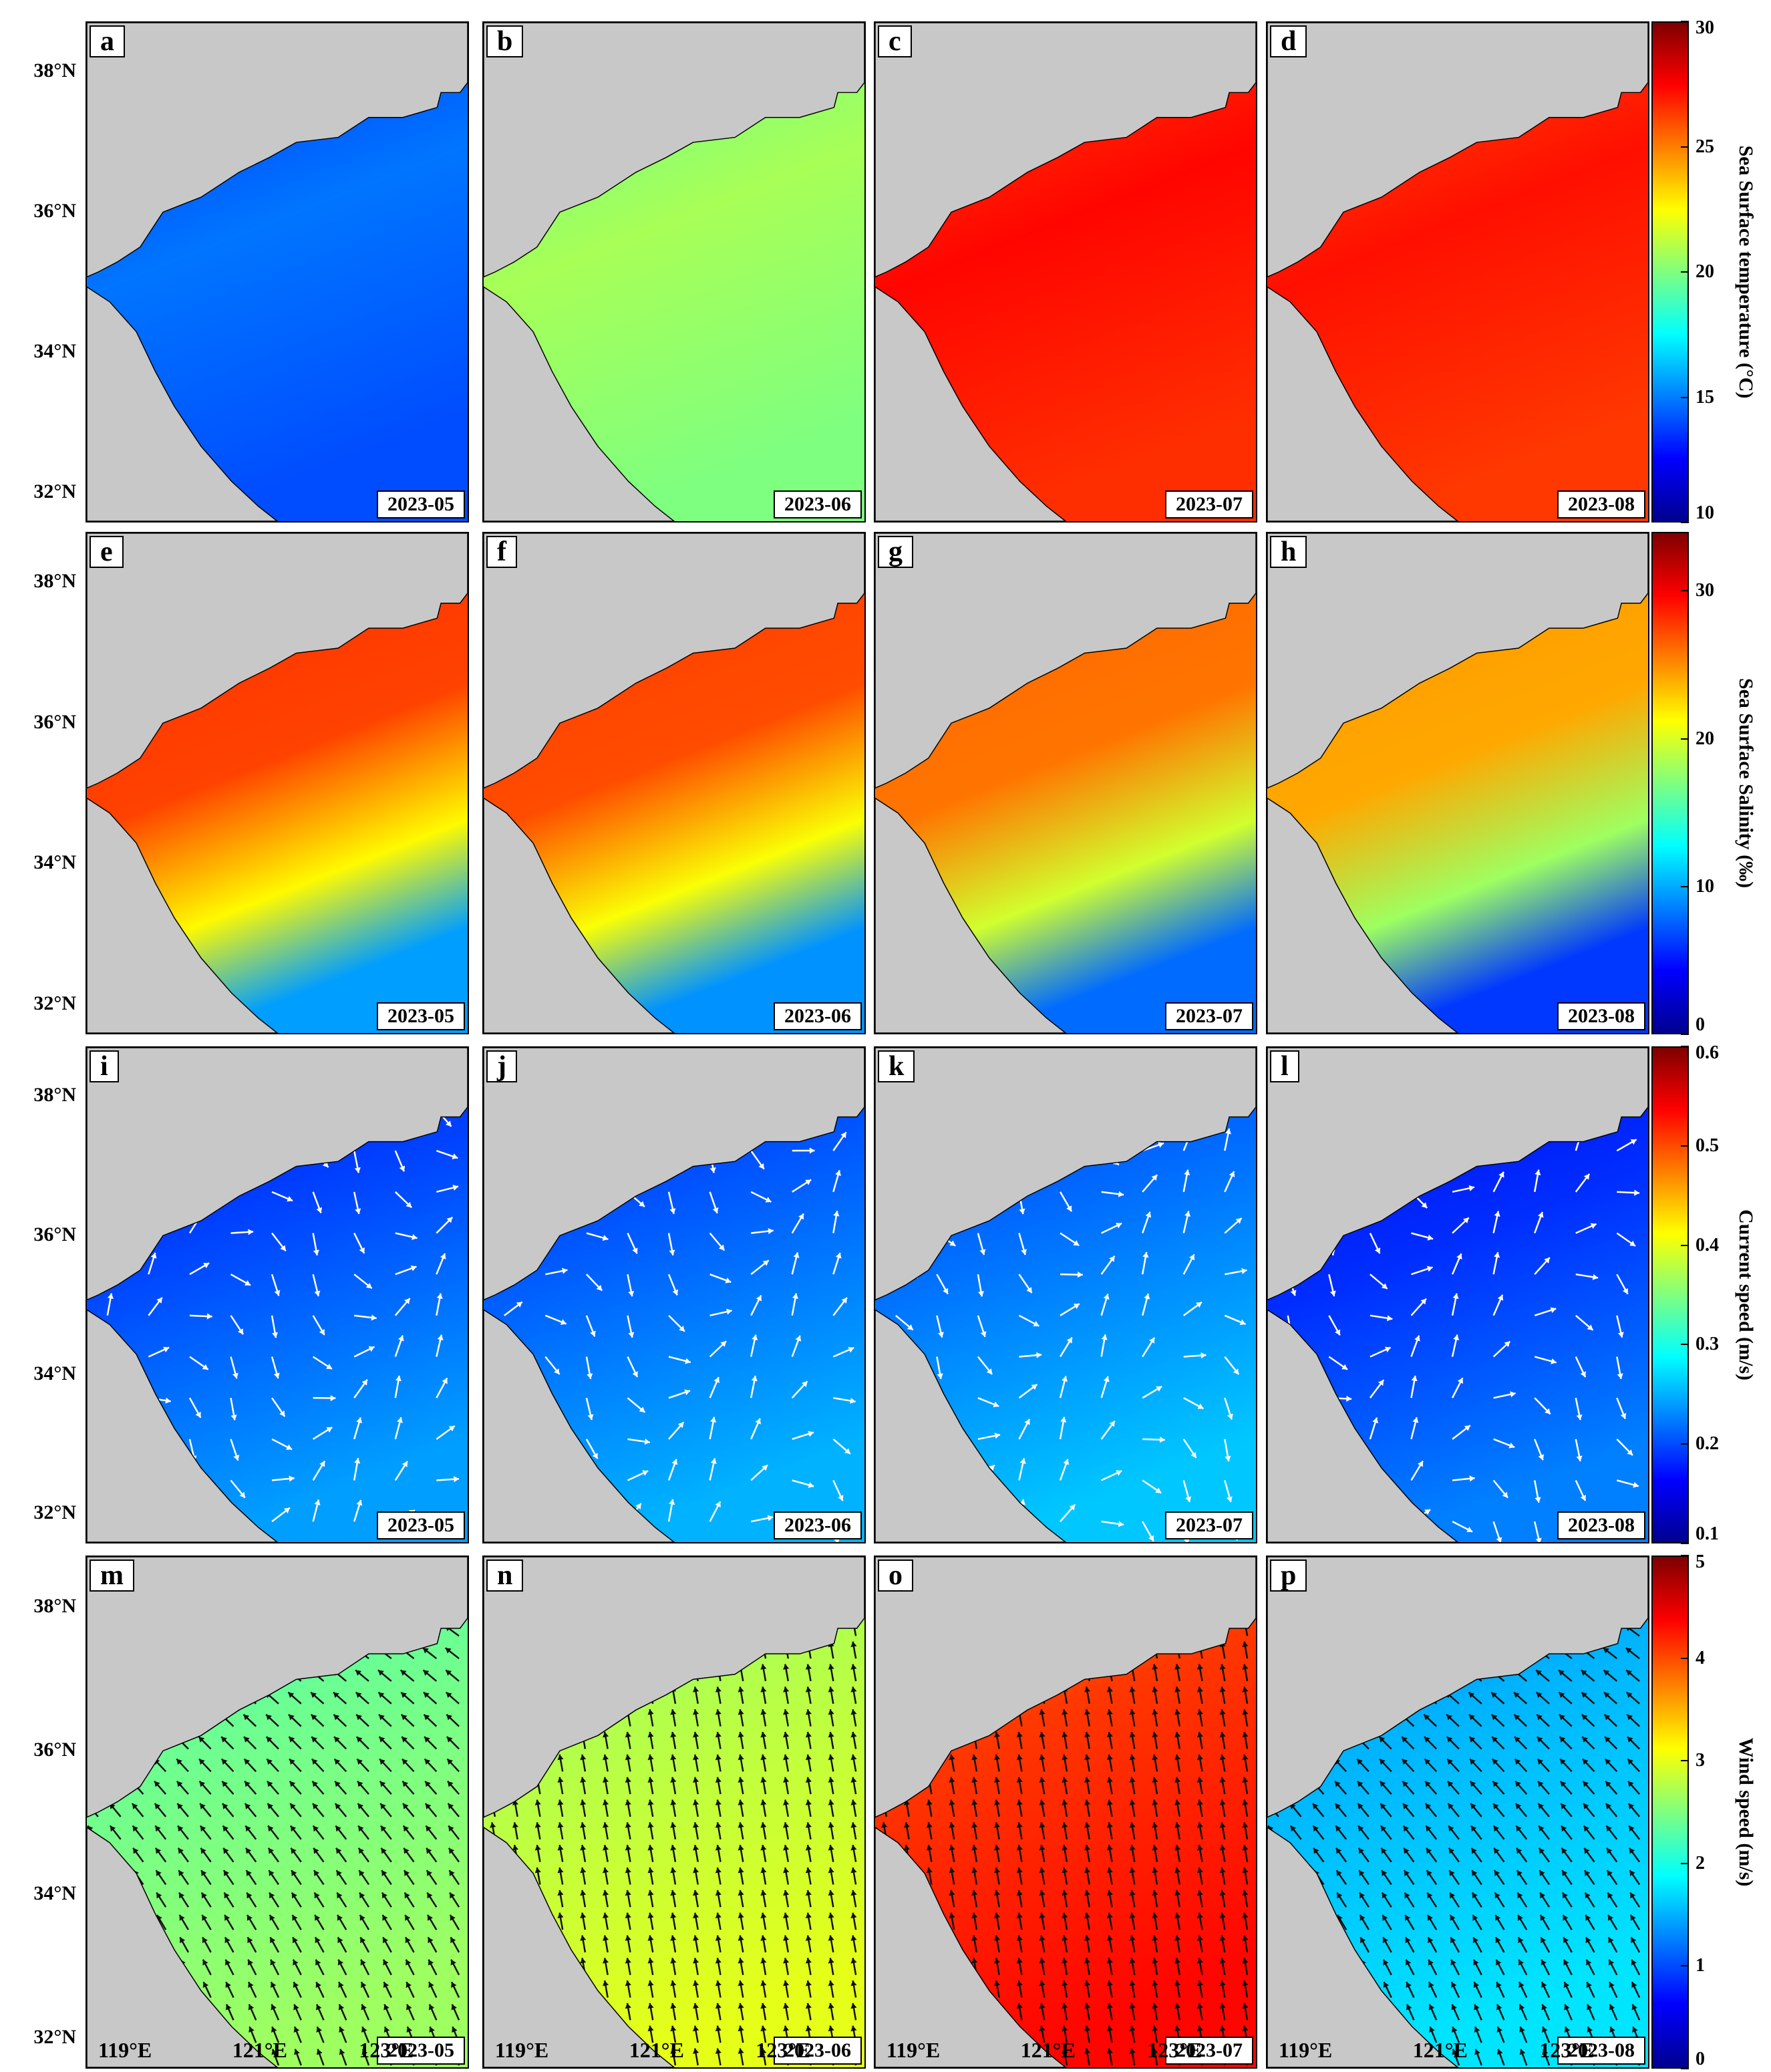  I want to click on lat-label: 36°N, so click(54, 1750).